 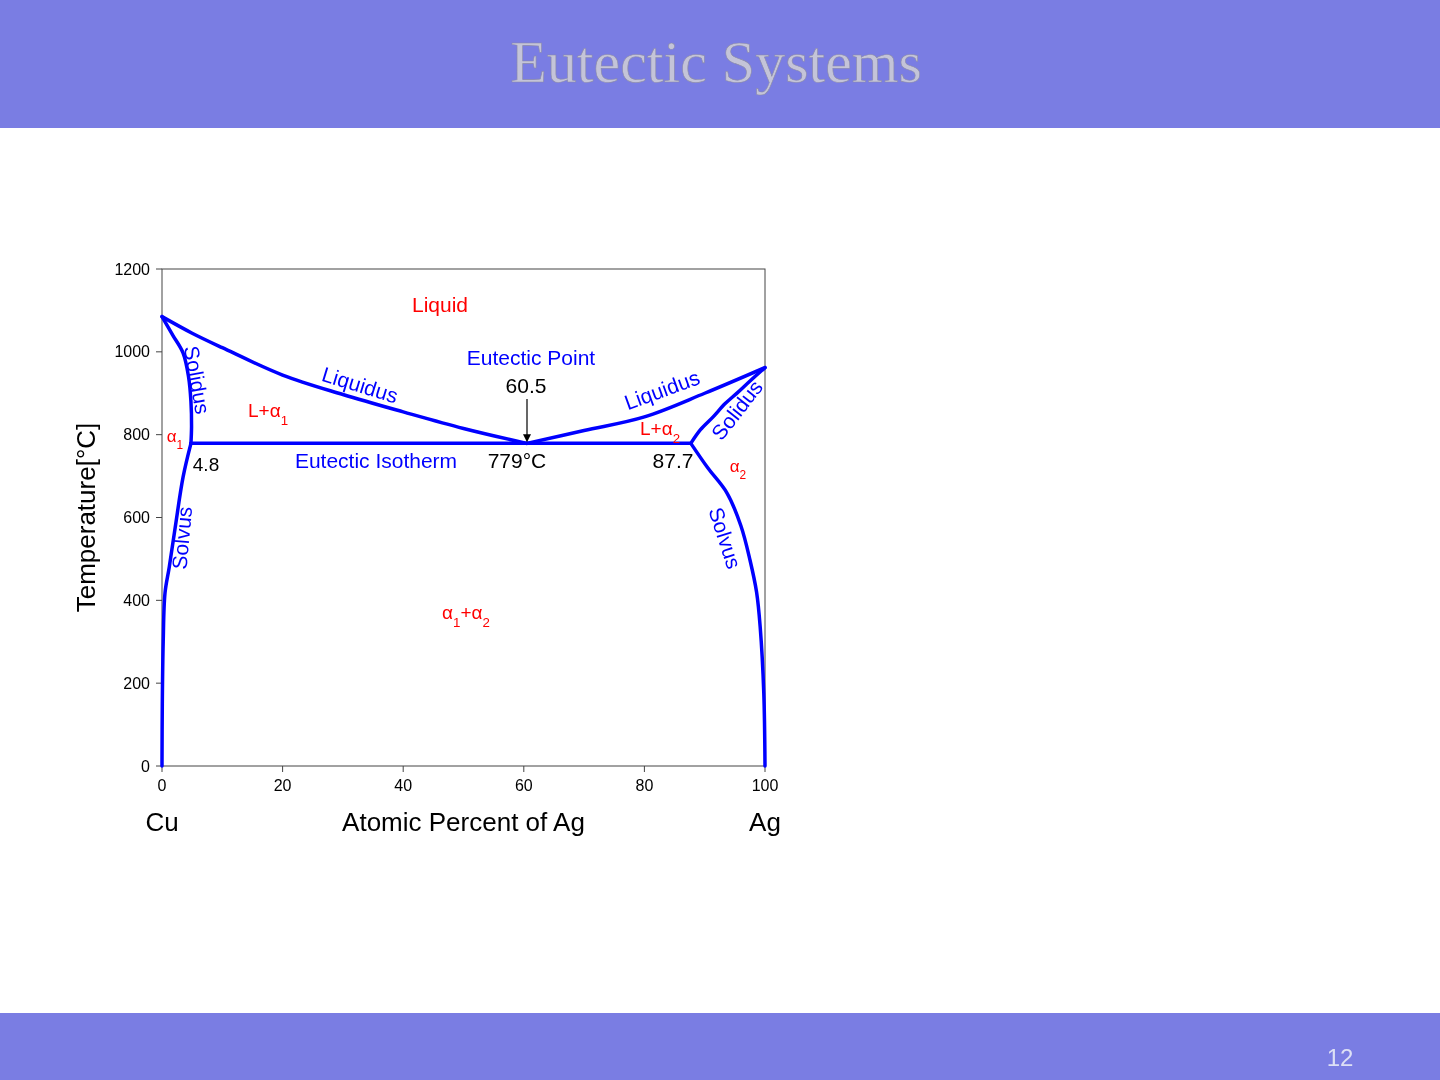 What do you see at coordinates (137, 518) in the screenshot?
I see `y-tick-label: 600` at bounding box center [137, 518].